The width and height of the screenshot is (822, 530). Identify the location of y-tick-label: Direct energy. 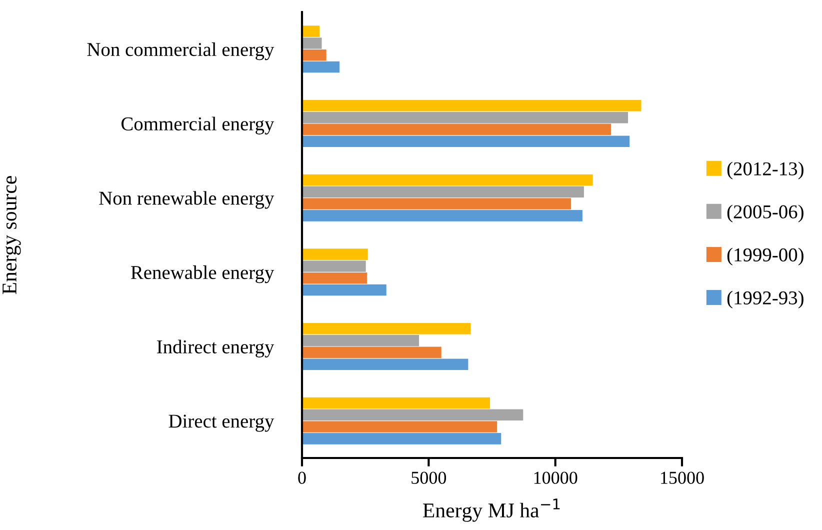
(221, 423).